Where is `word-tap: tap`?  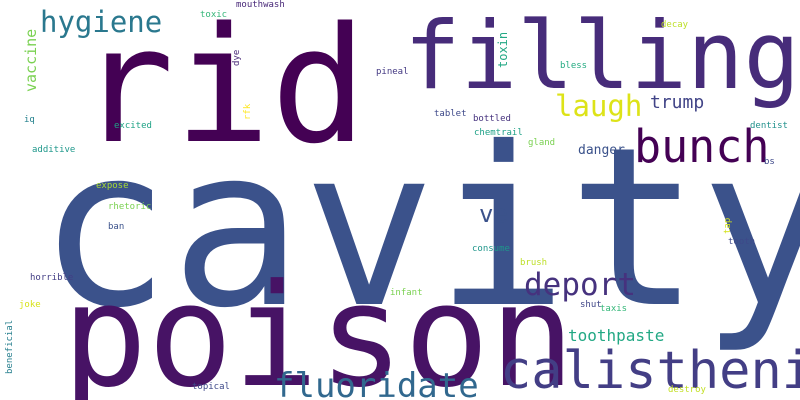 word-tap: tap is located at coordinates (728, 225).